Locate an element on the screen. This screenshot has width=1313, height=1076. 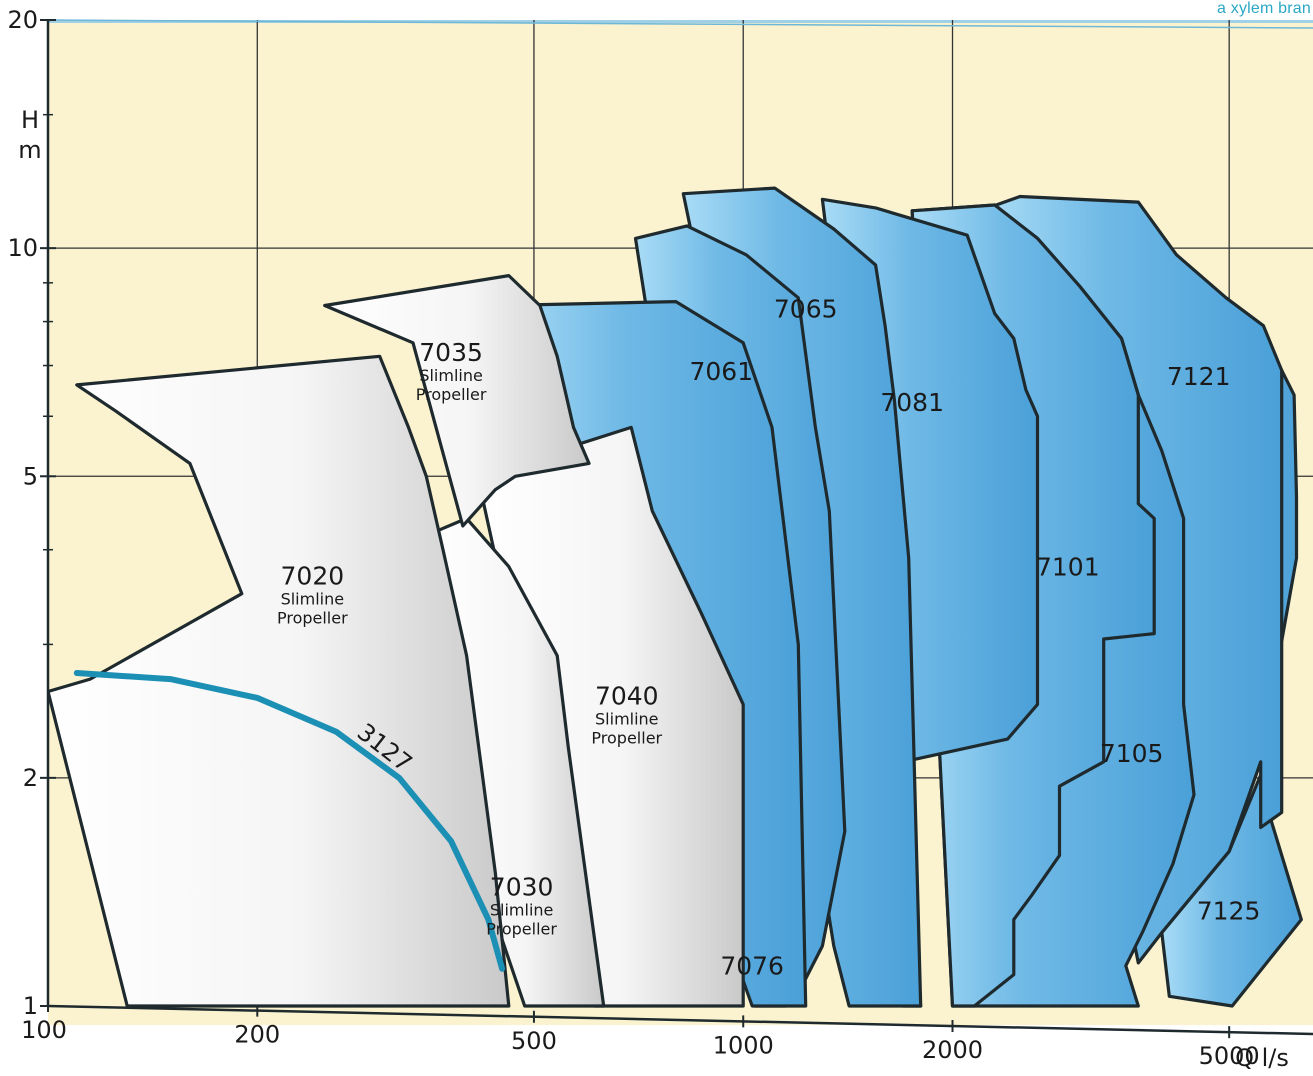
region-label-7061: 7061 is located at coordinates (722, 371).